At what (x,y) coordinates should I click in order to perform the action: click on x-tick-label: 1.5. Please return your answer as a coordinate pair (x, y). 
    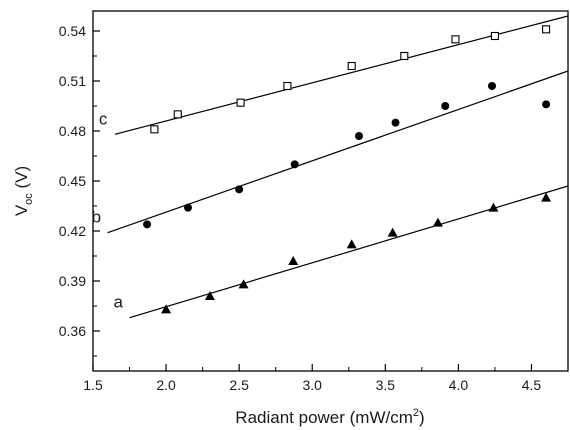
    Looking at the image, I should click on (93, 385).